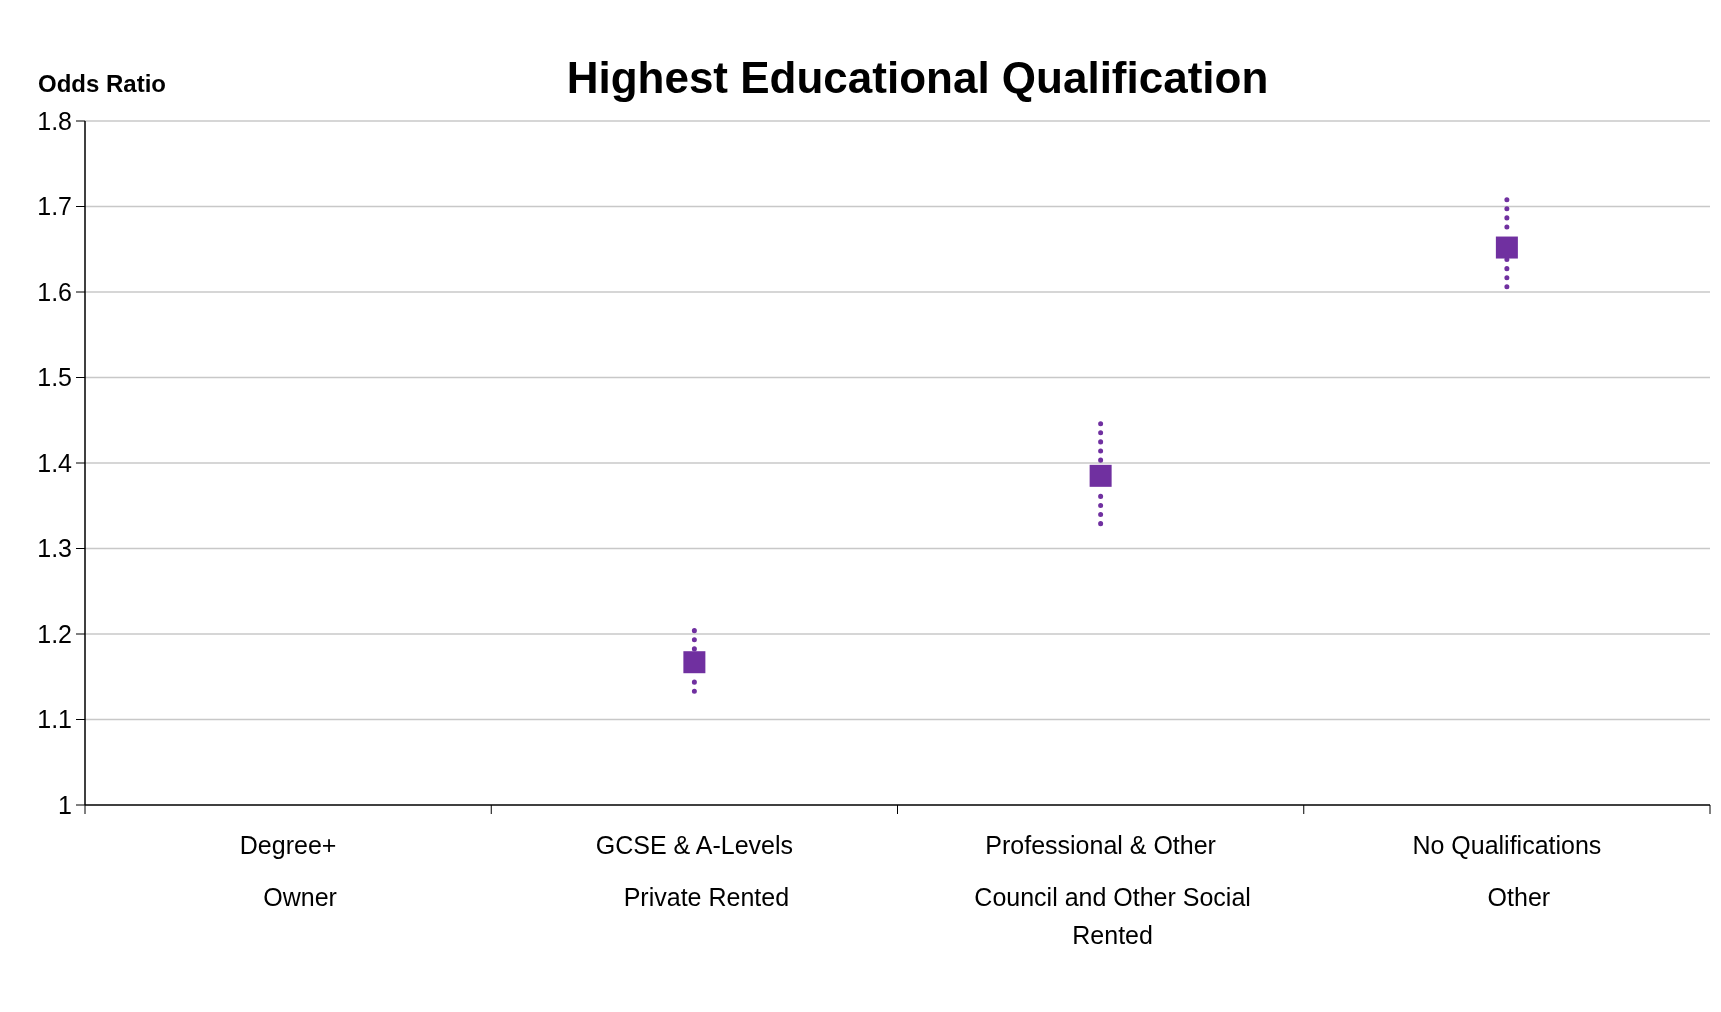 The image size is (1721, 1012). Describe the element at coordinates (917, 77) in the screenshot. I see `chart-title: Highest Educational Qualification` at that location.